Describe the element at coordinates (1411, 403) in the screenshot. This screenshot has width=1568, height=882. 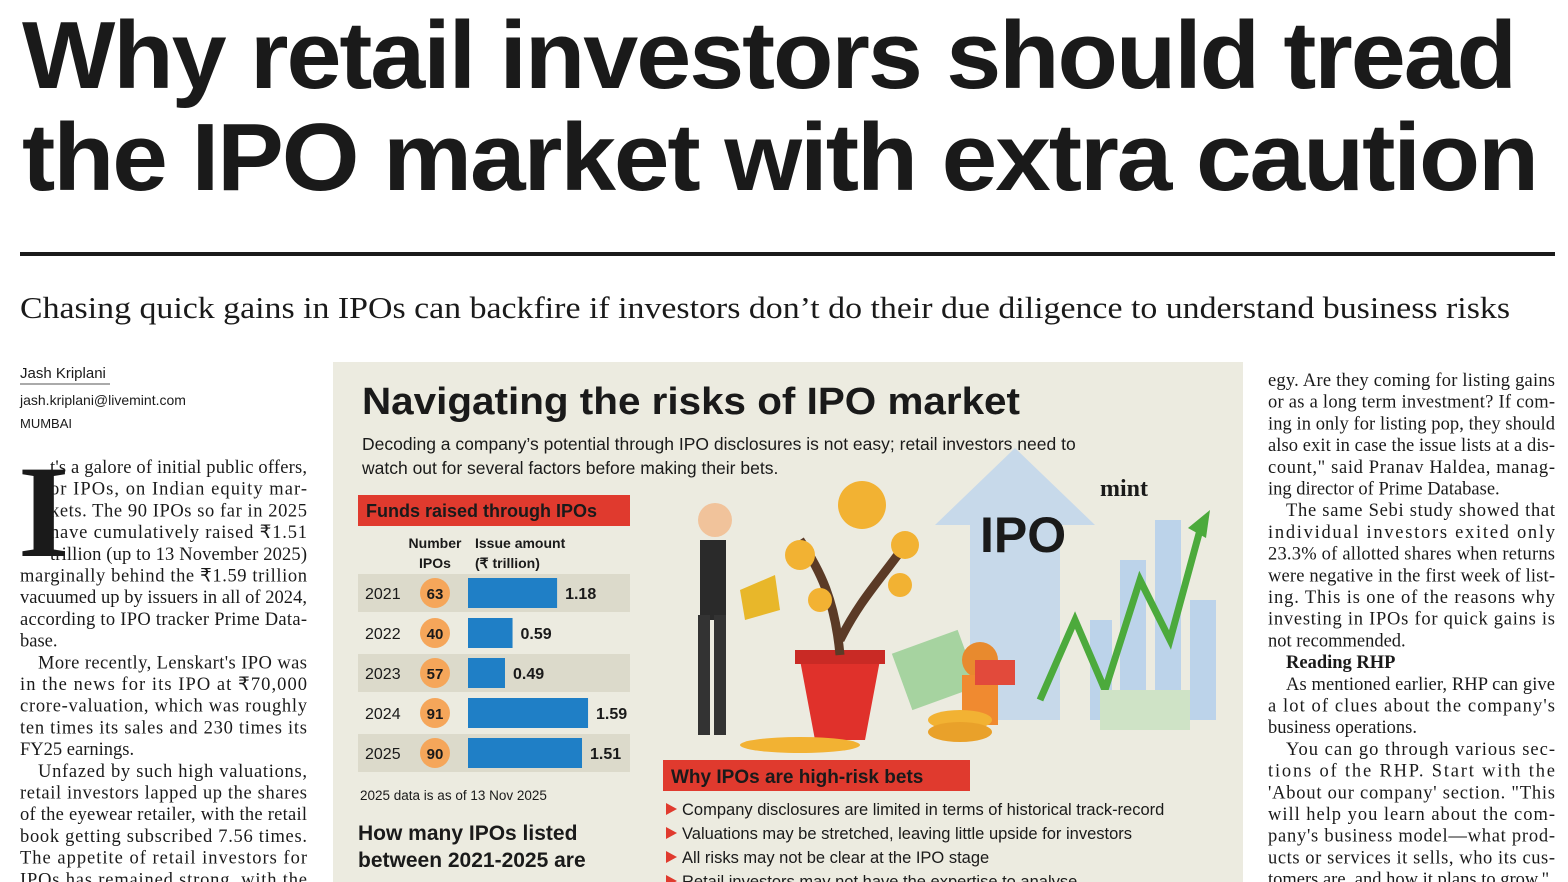
I see `body-line: or as a long term investment? If com-` at that location.